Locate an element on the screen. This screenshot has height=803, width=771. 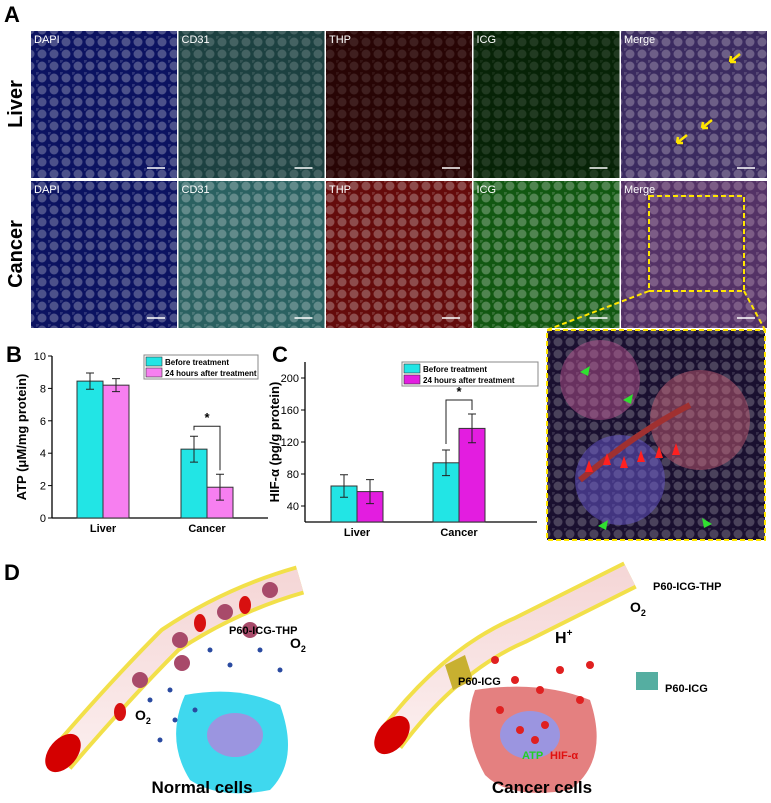
zoom-region-box is located at coordinates (696, 243).